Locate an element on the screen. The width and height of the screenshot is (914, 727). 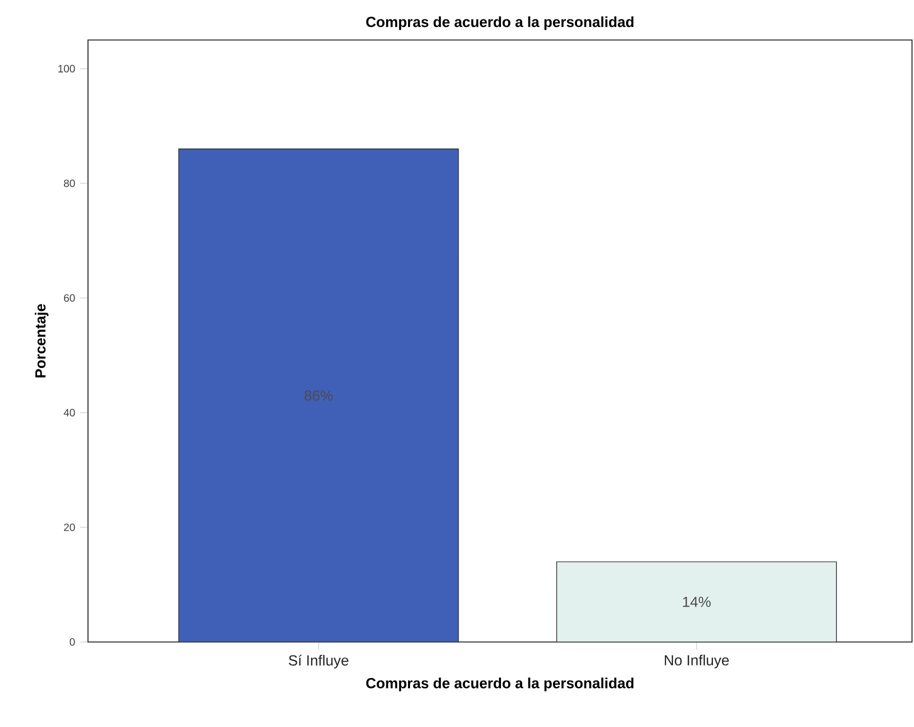
y-axis-title: Porcentaje is located at coordinates (41, 341).